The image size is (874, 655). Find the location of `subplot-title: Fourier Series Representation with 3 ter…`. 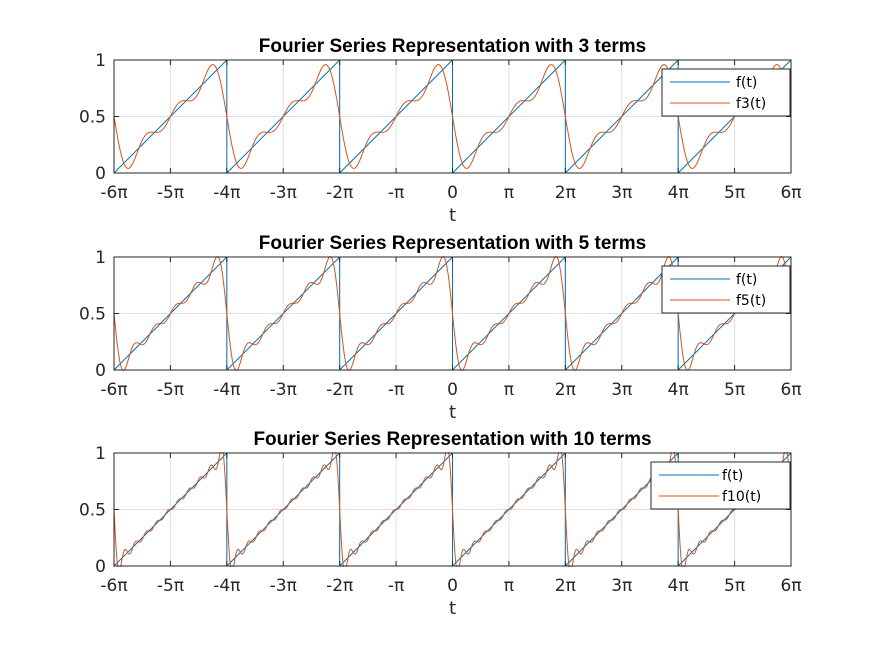

subplot-title: Fourier Series Representation with 3 ter… is located at coordinates (453, 46).